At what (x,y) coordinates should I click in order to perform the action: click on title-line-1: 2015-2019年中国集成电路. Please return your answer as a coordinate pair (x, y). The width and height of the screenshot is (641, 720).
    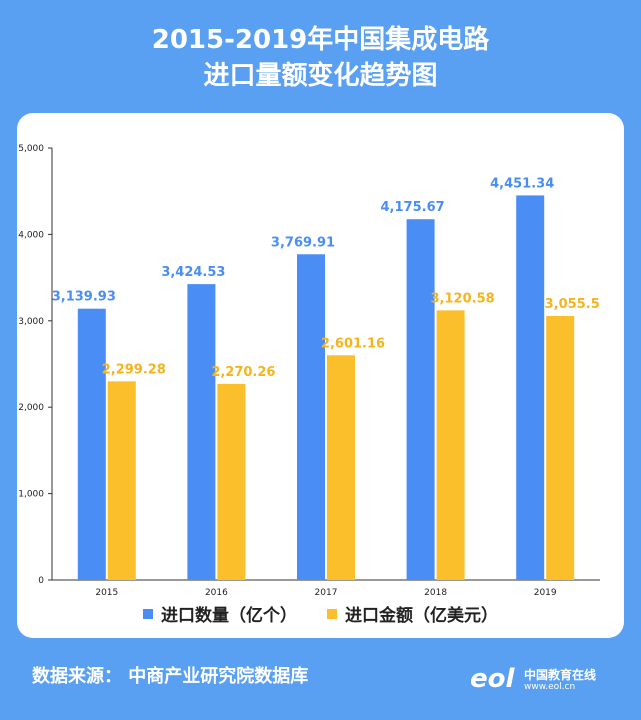
    Looking at the image, I should click on (320, 40).